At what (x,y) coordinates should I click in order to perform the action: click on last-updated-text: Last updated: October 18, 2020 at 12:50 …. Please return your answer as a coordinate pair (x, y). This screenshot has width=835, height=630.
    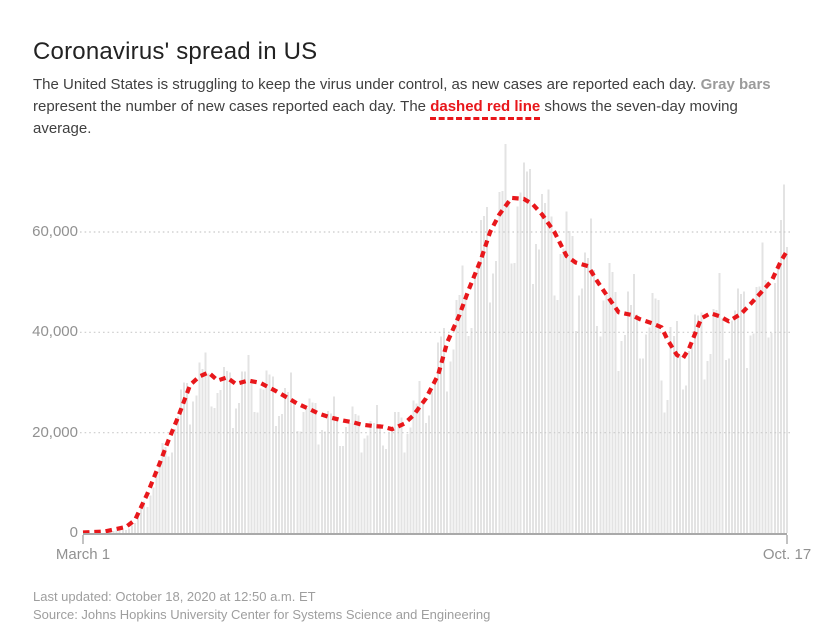
    Looking at the image, I should click on (174, 596).